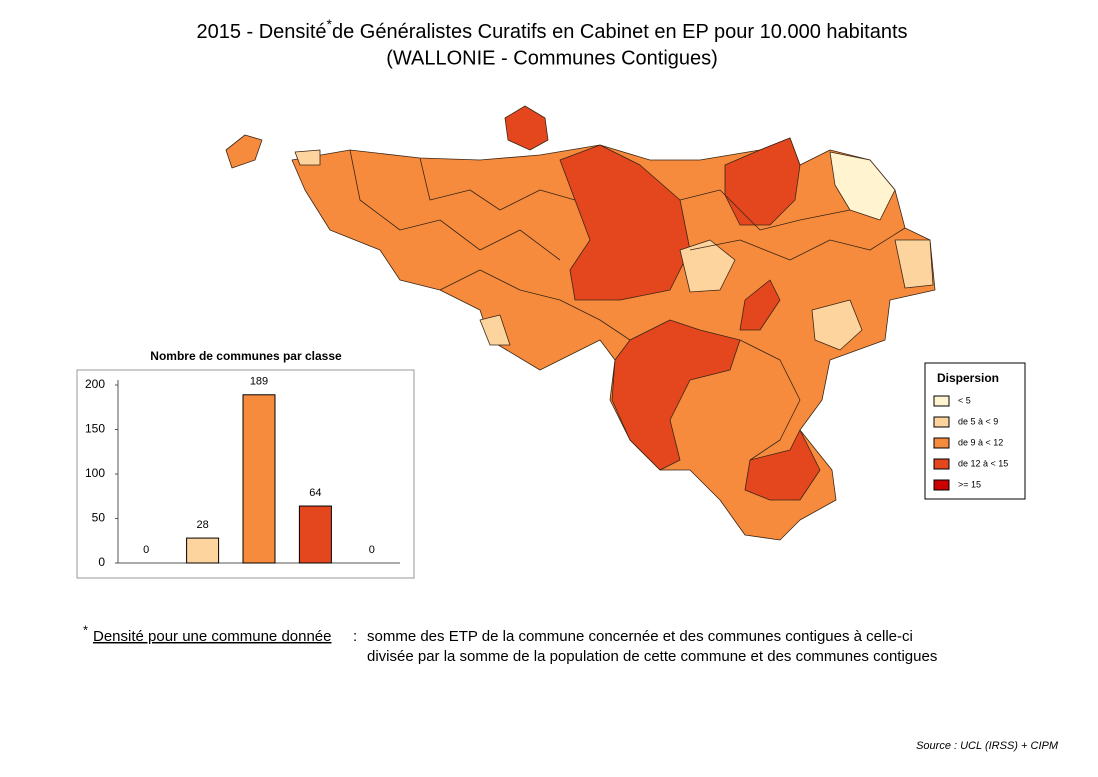 The width and height of the screenshot is (1098, 777). I want to click on y-tick-label: 200, so click(95, 384).